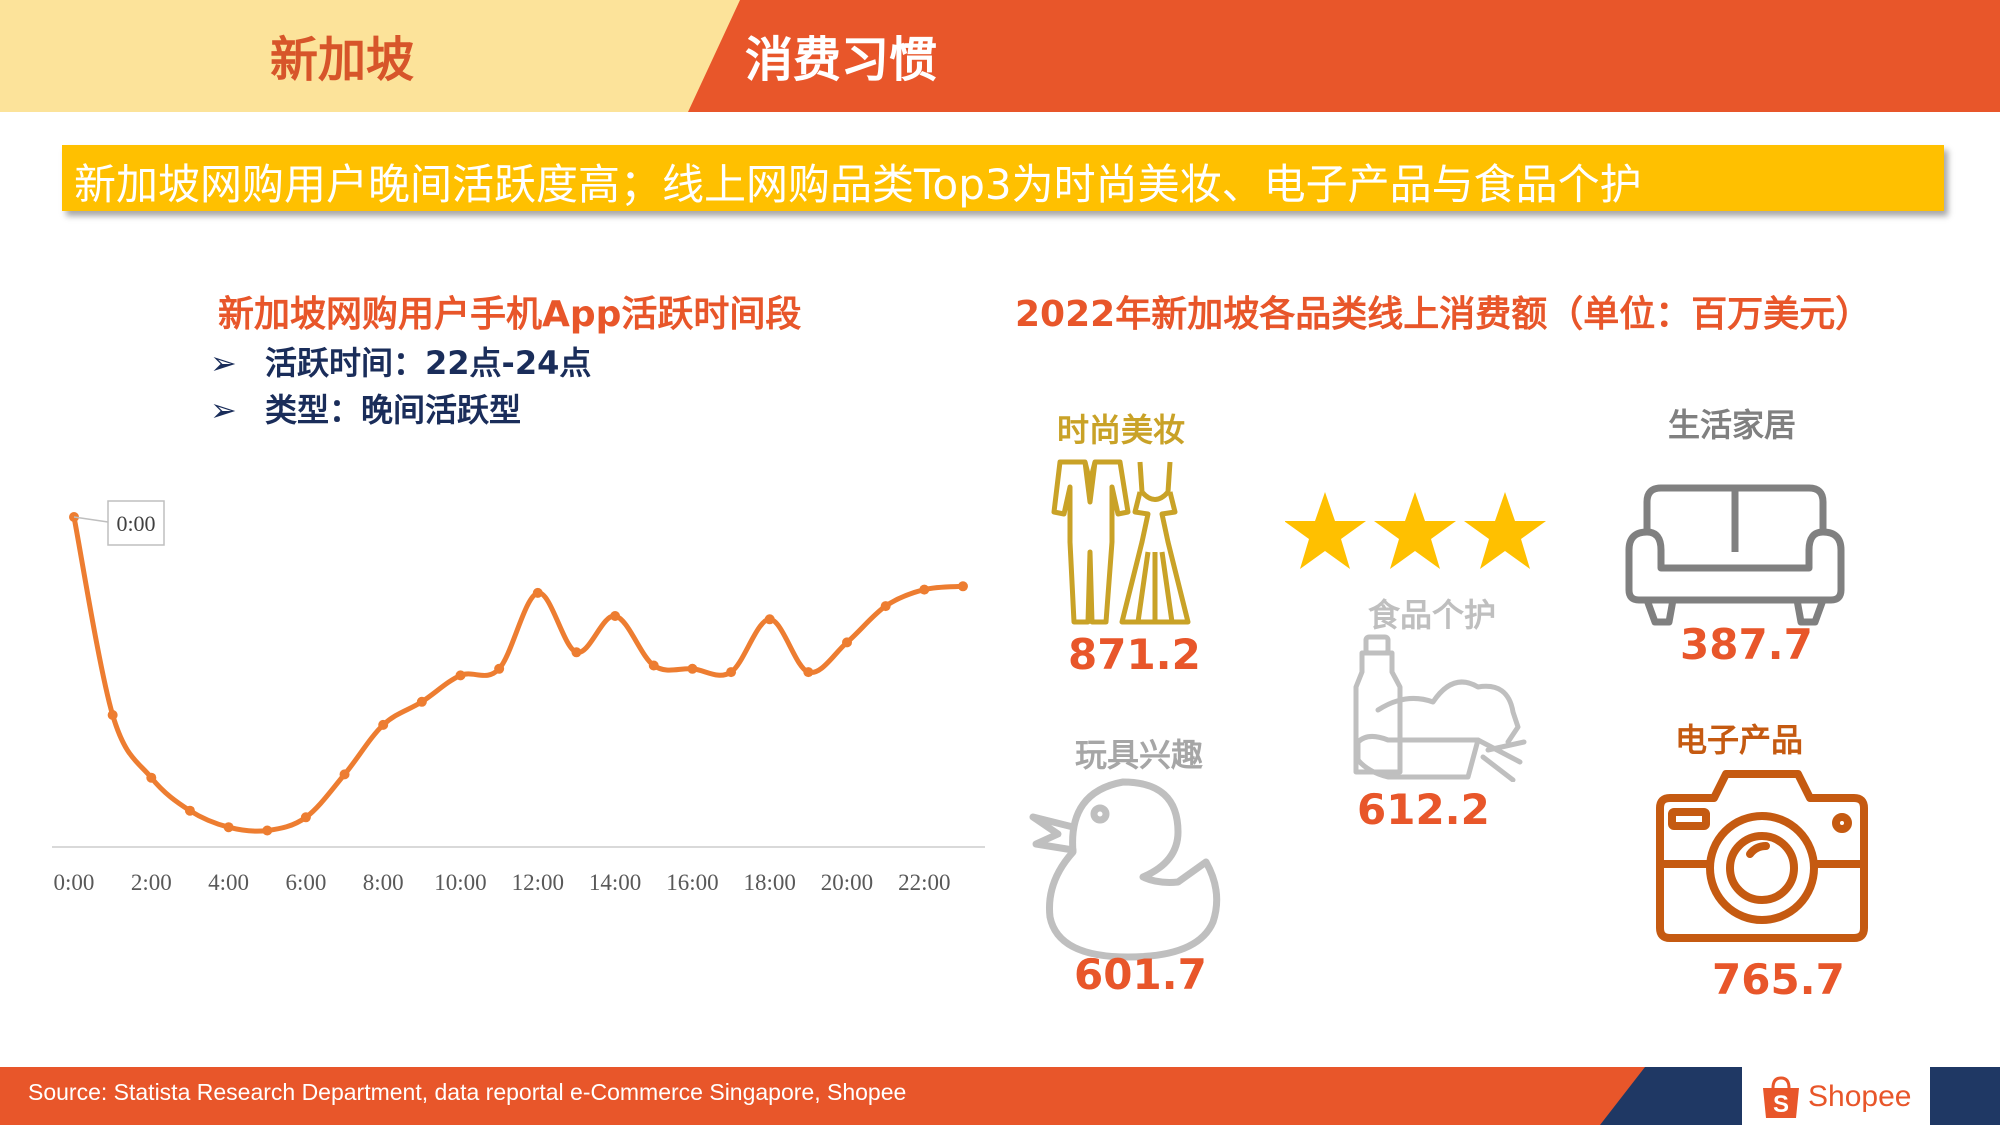 The height and width of the screenshot is (1125, 2000). Describe the element at coordinates (460, 675) in the screenshot. I see `data-point-10:00` at that location.